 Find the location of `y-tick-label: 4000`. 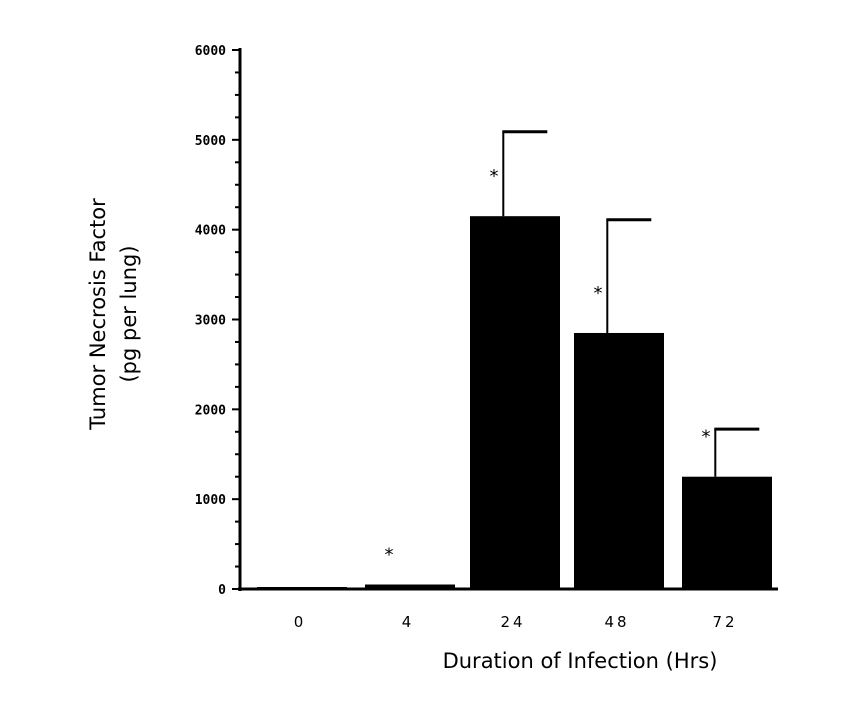

y-tick-label: 4000 is located at coordinates (210, 231).